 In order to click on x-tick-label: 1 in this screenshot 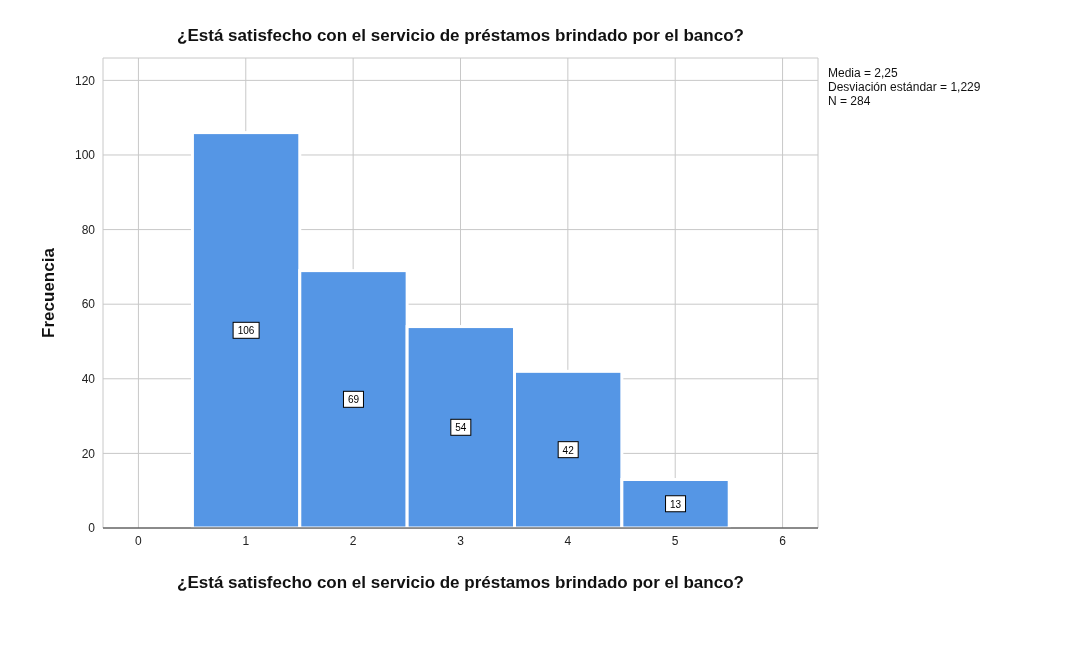, I will do `click(246, 540)`.